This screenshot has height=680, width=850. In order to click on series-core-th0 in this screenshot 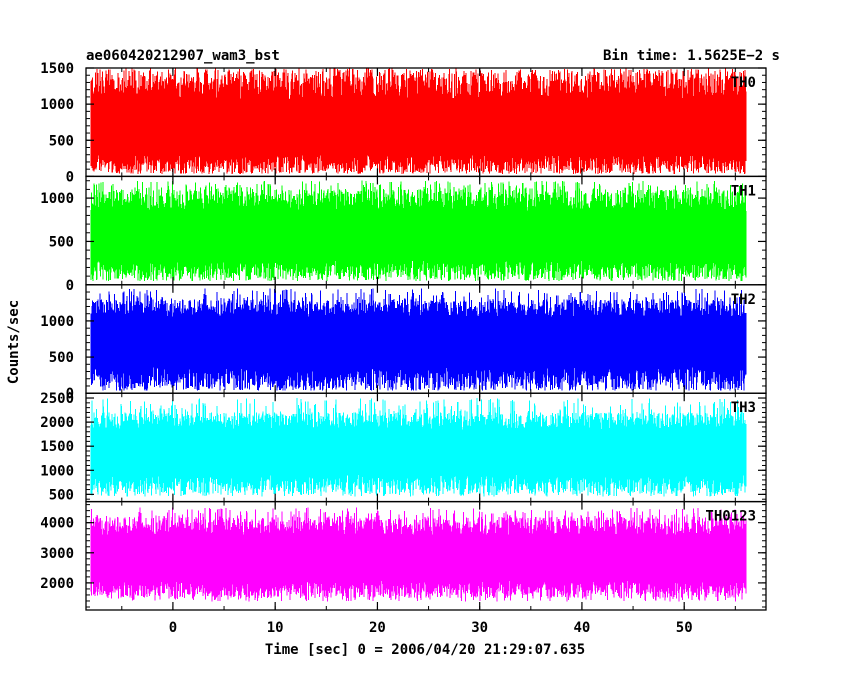, I will do `click(418, 127)`.